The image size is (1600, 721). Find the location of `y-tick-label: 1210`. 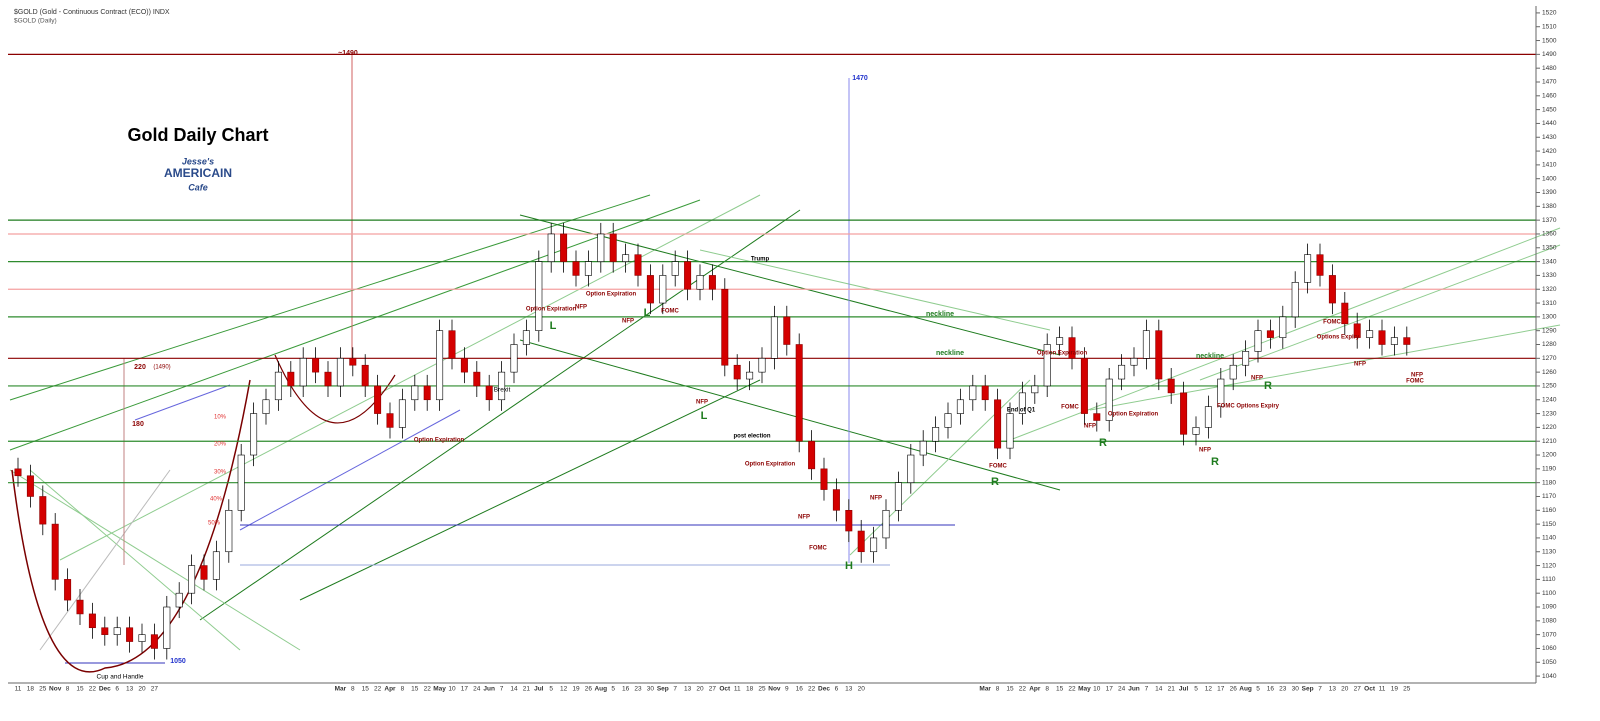

y-tick-label: 1210 is located at coordinates (1549, 441).